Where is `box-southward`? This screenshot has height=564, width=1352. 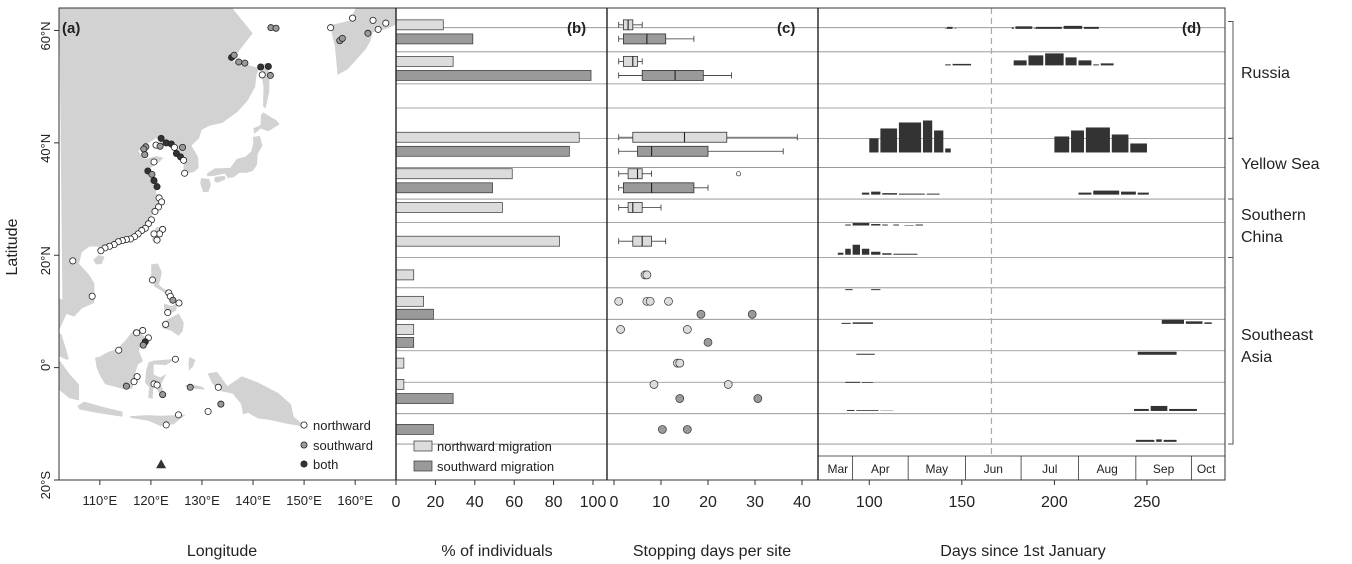 box-southward is located at coordinates (672, 75).